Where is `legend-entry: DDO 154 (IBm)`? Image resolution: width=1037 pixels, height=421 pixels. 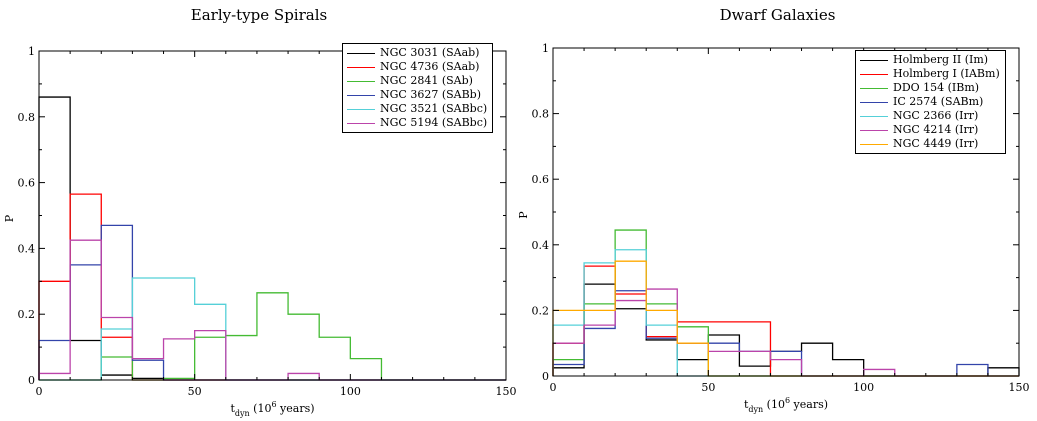
legend-entry: DDO 154 (IBm) is located at coordinates (930, 88).